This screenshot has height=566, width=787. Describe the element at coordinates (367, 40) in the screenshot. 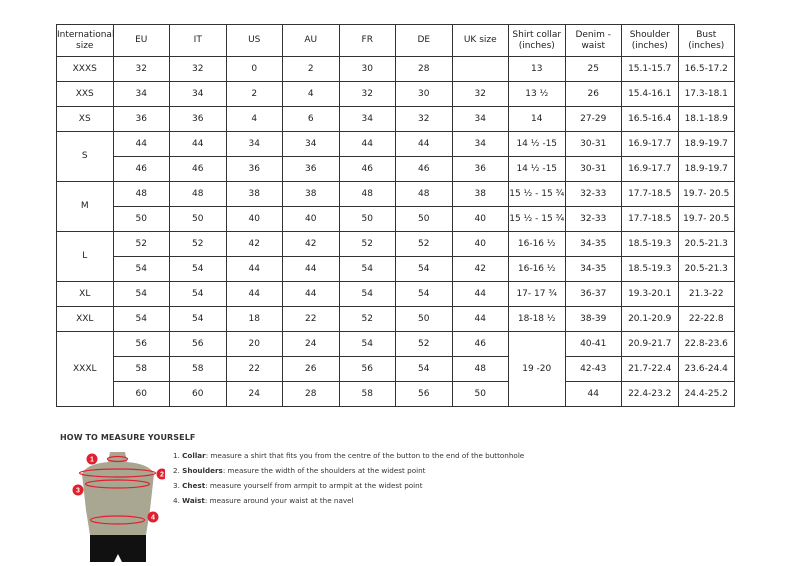

I see `column-header: FR` at that location.